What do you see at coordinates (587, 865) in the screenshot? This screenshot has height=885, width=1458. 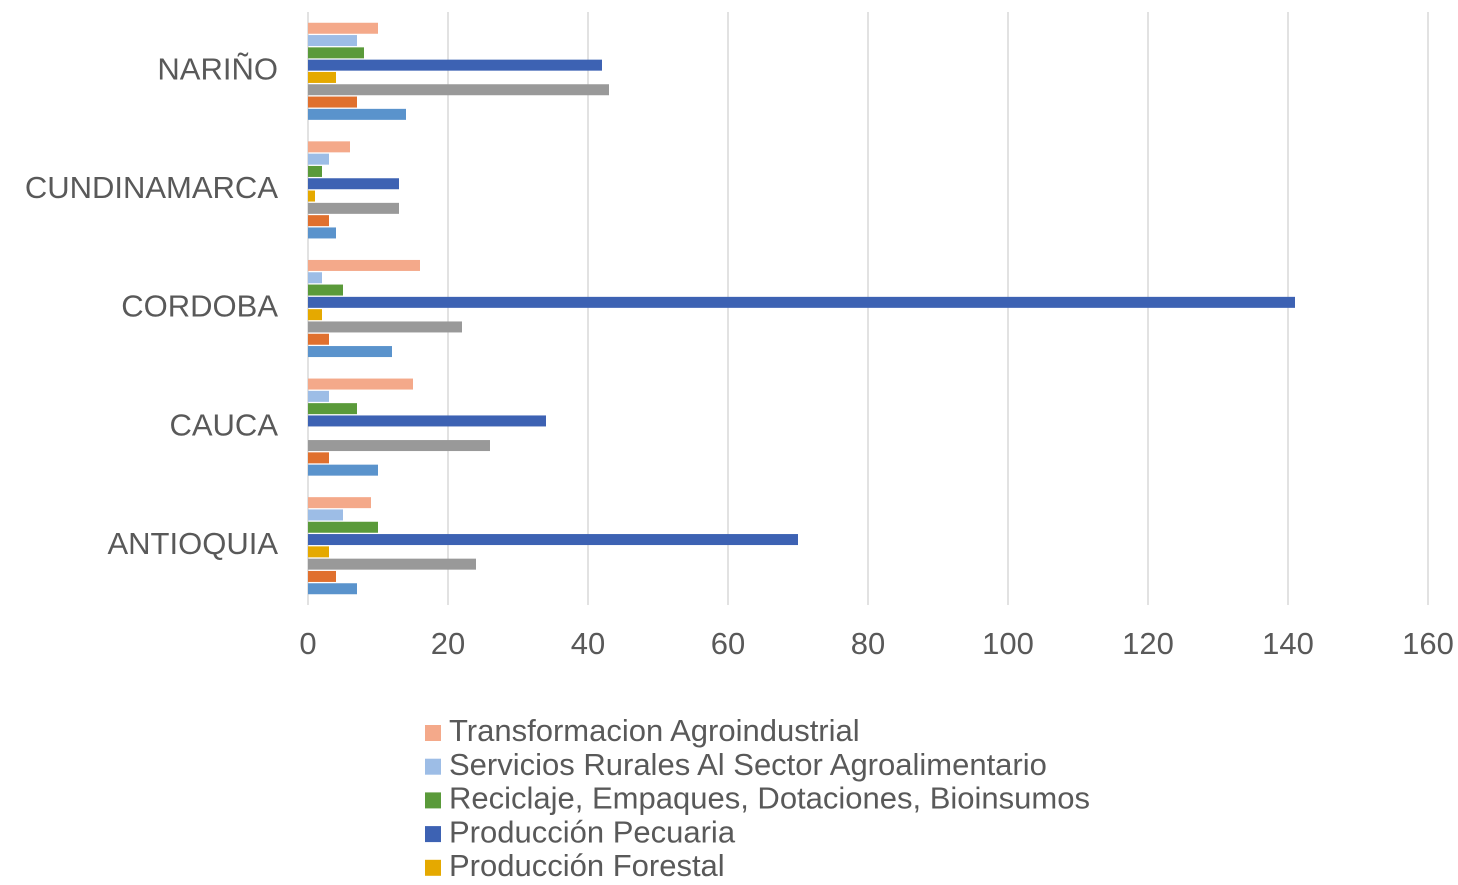 I see `legend-label: Producción Forestal` at bounding box center [587, 865].